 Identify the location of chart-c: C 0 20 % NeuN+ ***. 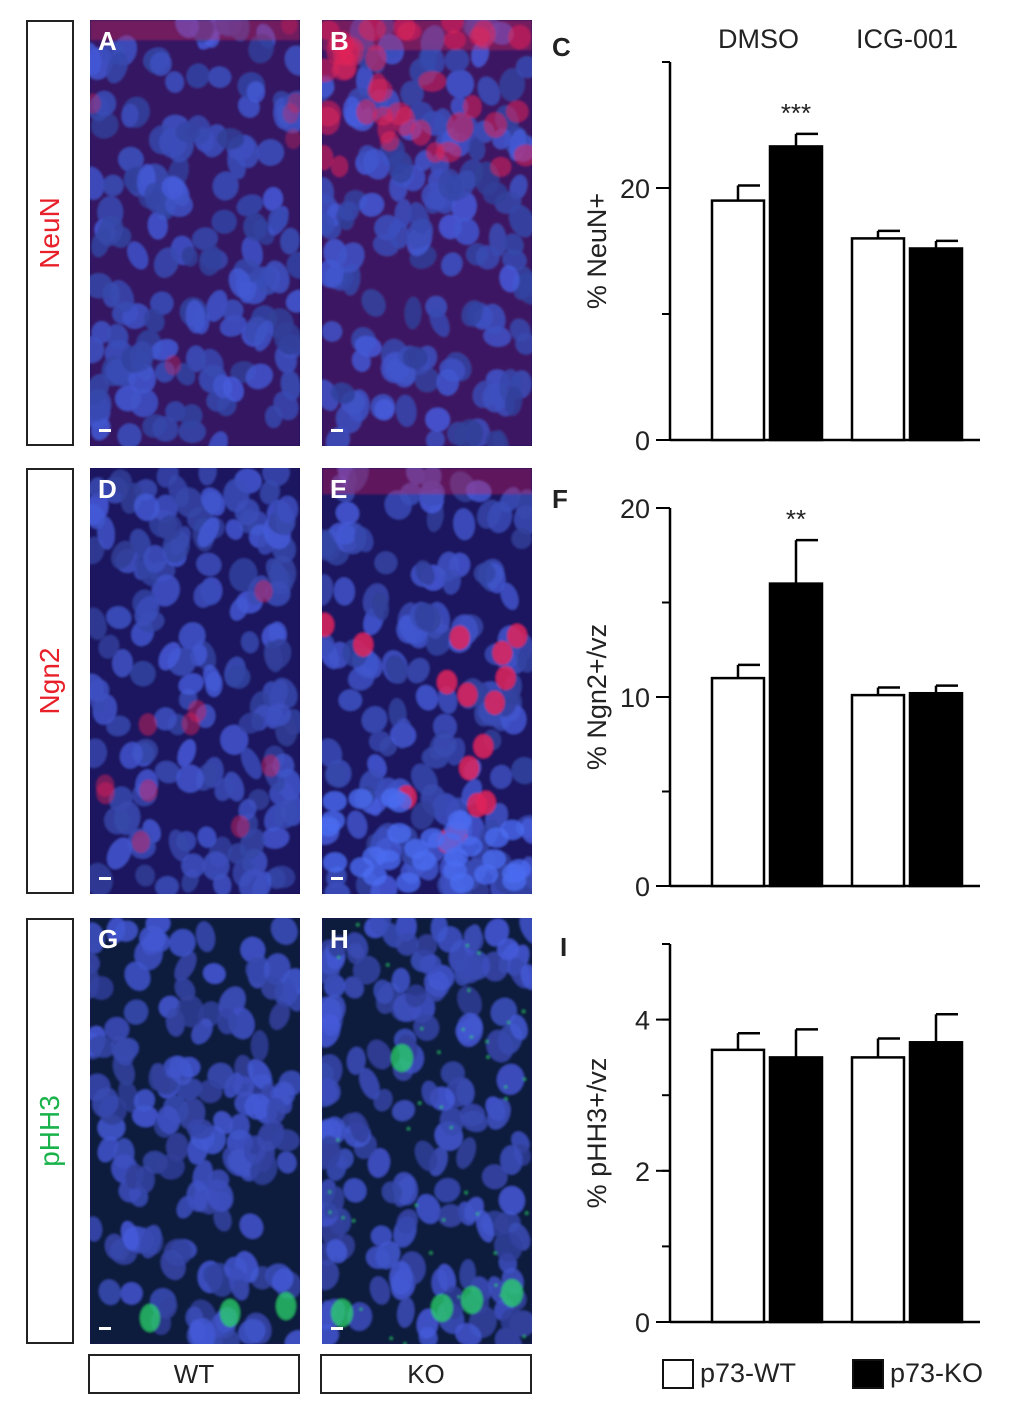
(780, 240).